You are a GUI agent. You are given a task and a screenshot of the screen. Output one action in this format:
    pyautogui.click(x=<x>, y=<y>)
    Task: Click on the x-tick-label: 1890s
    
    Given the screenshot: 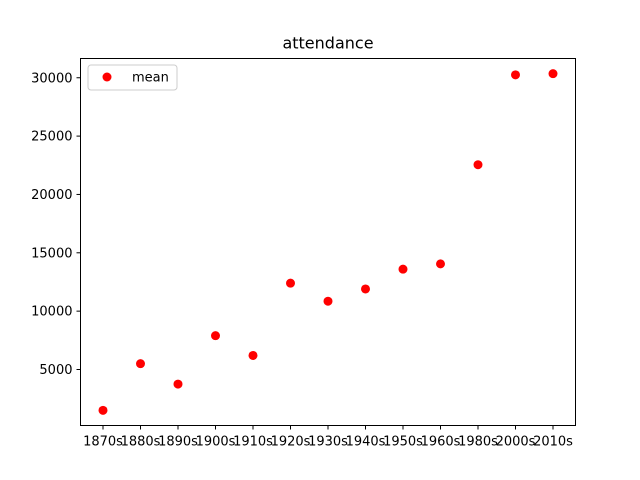 What is the action you would take?
    pyautogui.click(x=178, y=442)
    